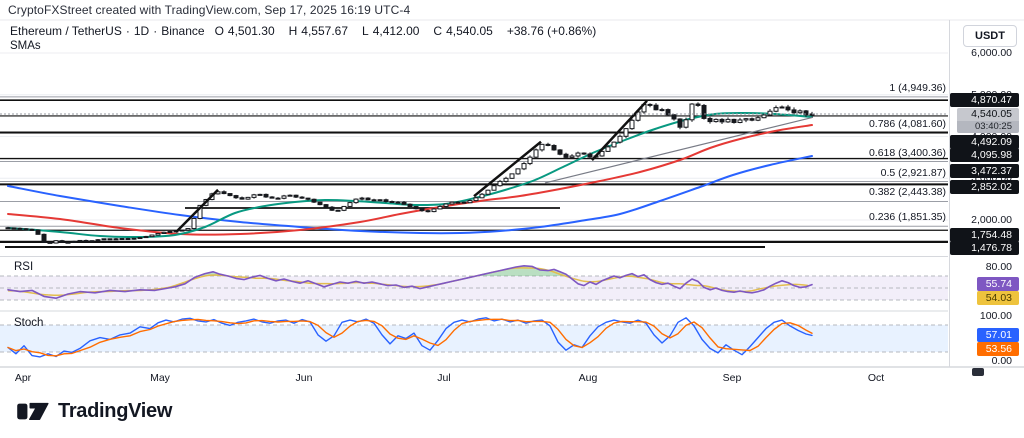 The image size is (1024, 438). What do you see at coordinates (876, 378) in the screenshot?
I see `time-axis-month-label: Oct` at bounding box center [876, 378].